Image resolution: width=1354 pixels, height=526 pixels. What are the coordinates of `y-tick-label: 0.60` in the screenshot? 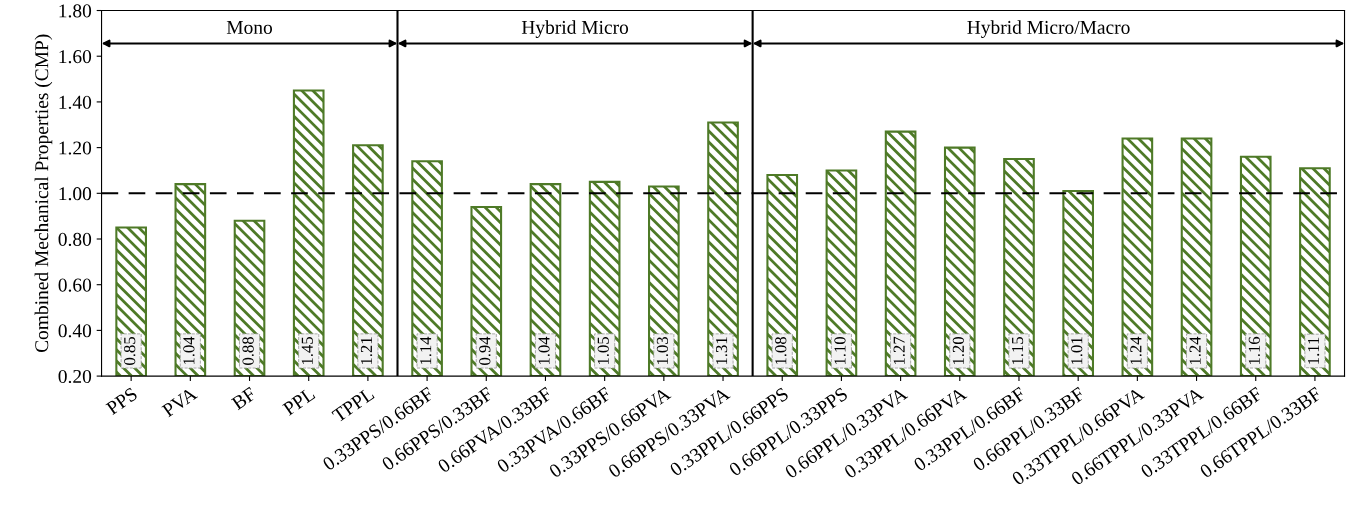 It's located at (75, 285).